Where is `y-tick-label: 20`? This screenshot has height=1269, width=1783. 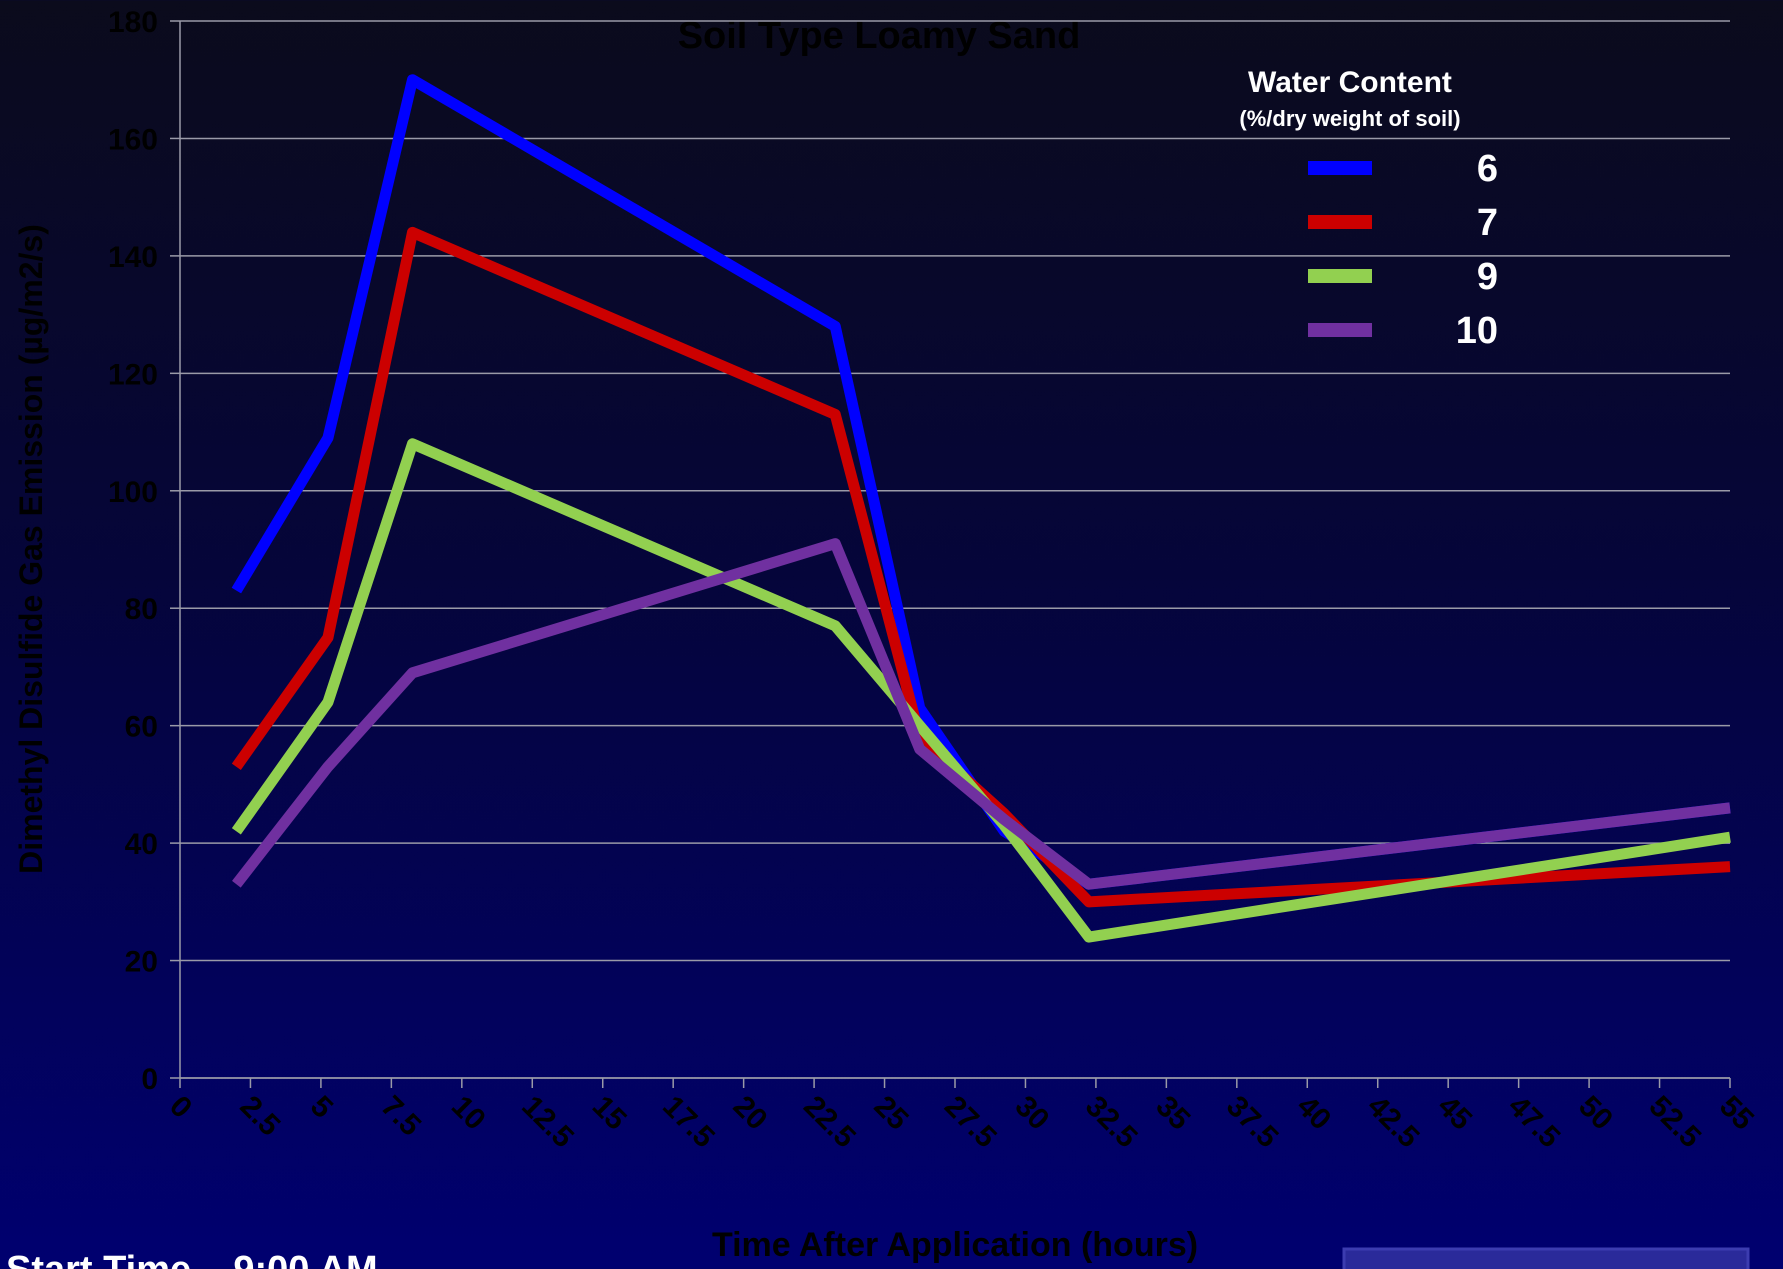
y-tick-label: 20 is located at coordinates (141, 962).